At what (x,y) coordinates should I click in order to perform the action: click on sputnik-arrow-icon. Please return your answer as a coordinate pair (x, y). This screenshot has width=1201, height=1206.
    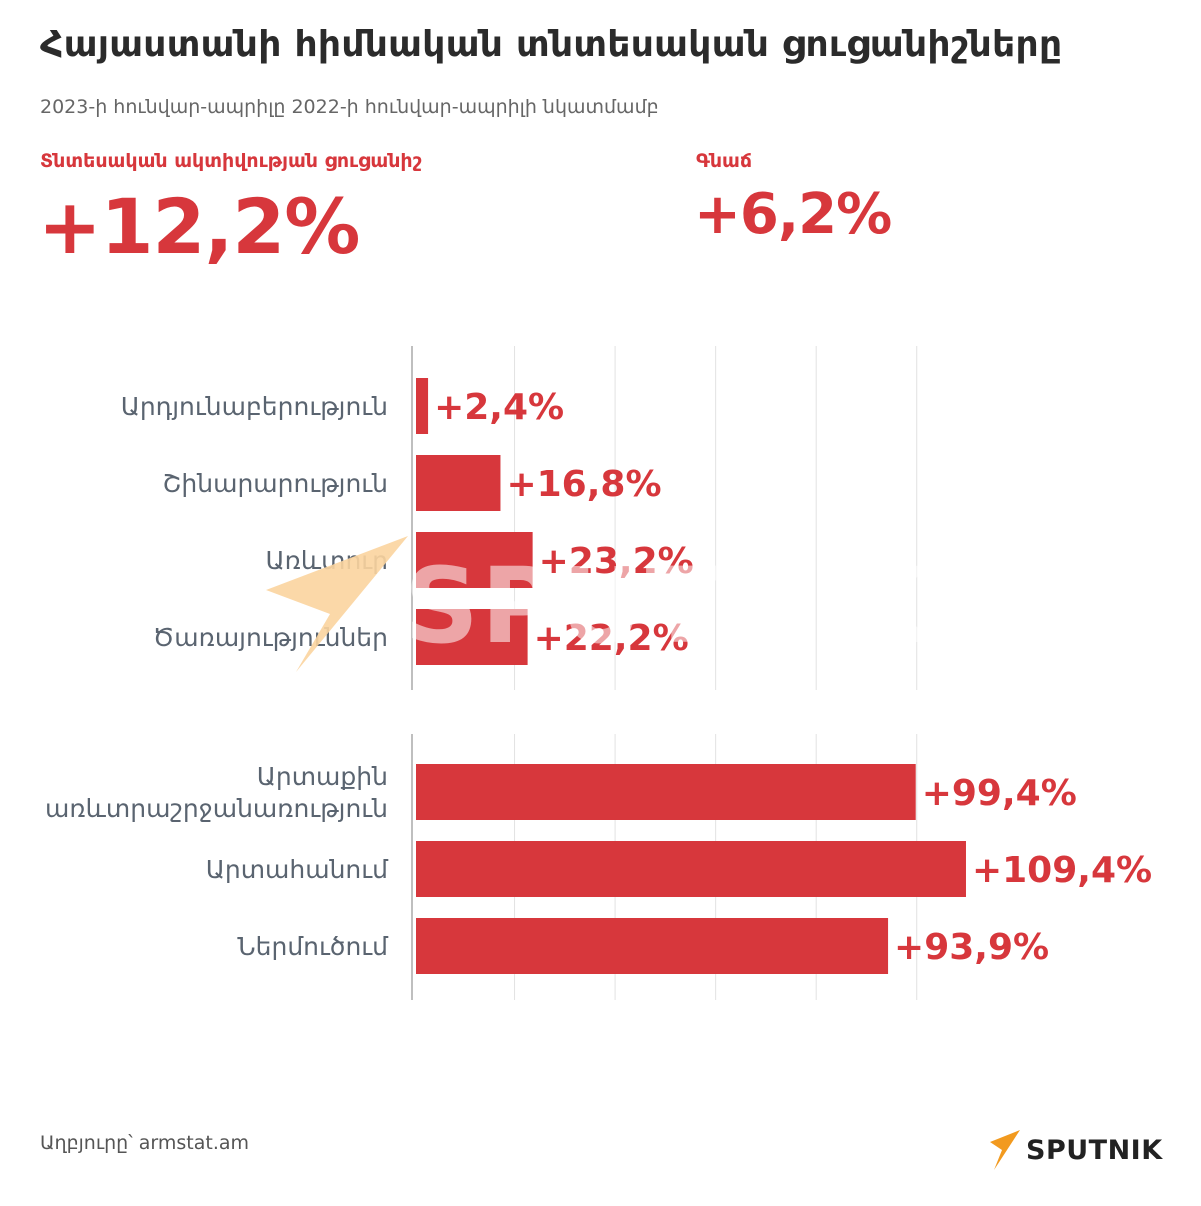
    Looking at the image, I should click on (1005, 1150).